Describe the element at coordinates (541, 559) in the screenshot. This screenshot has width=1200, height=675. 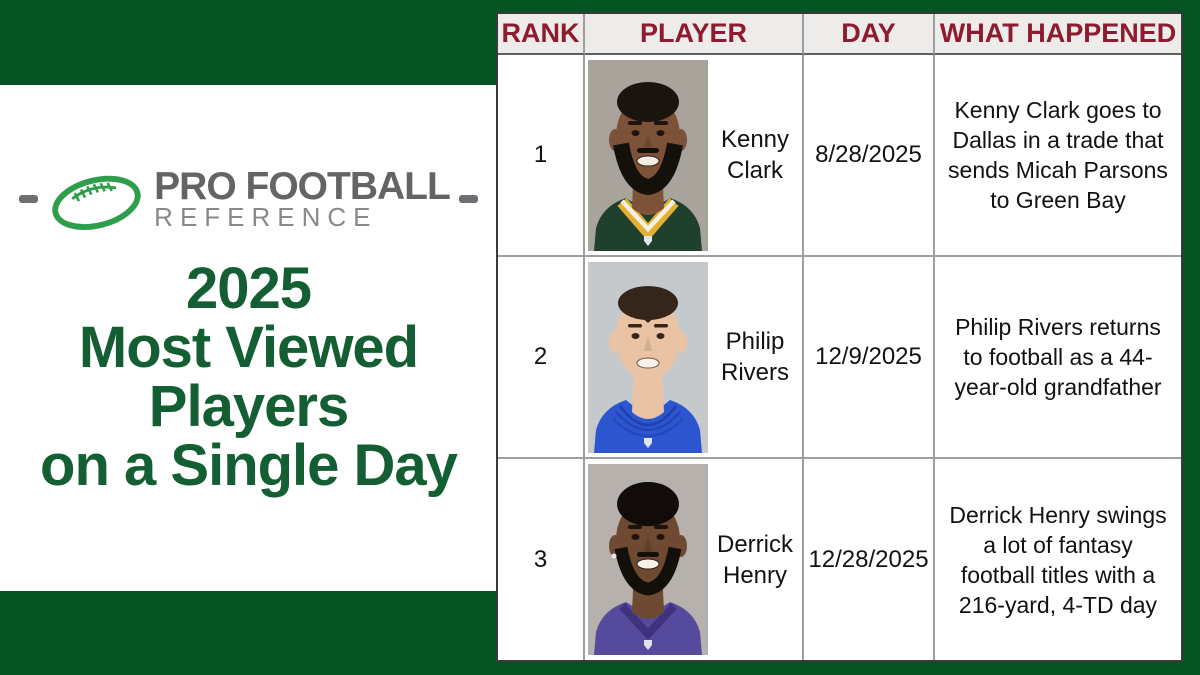
I see `row3-rank: 3` at that location.